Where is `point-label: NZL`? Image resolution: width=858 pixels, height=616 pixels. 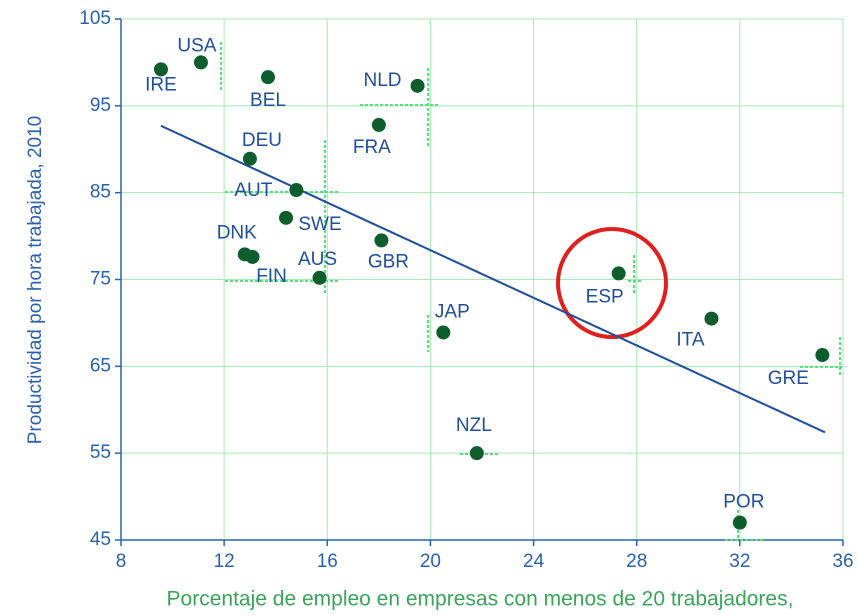 point-label: NZL is located at coordinates (474, 425).